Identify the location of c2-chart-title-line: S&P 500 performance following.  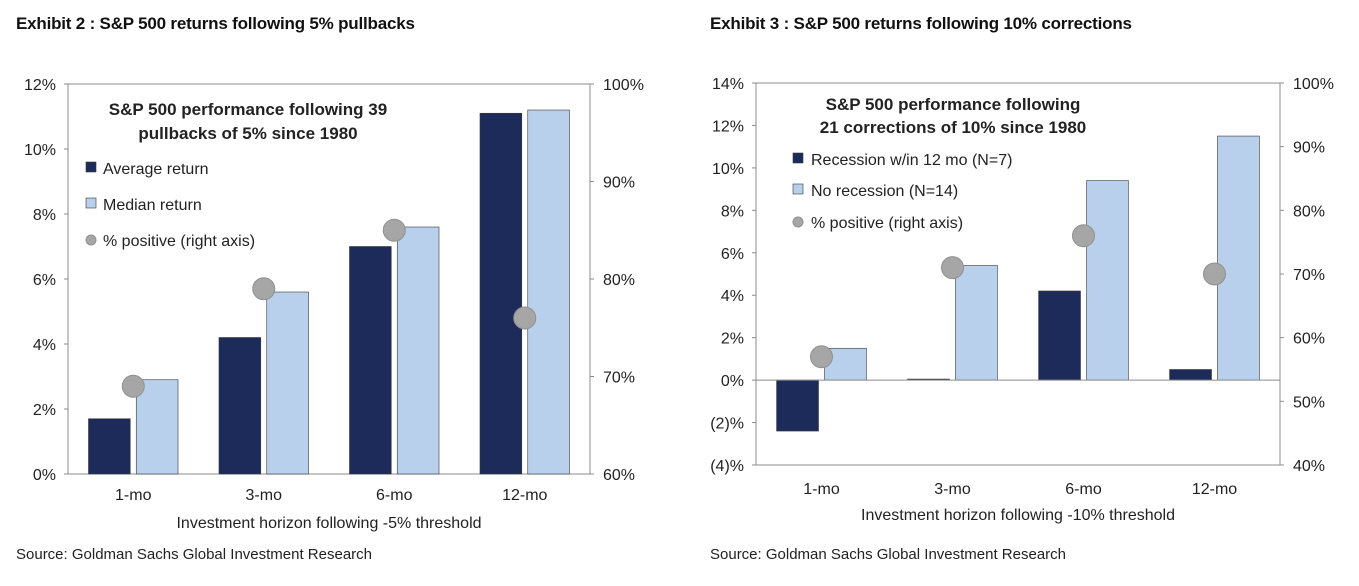
(953, 104).